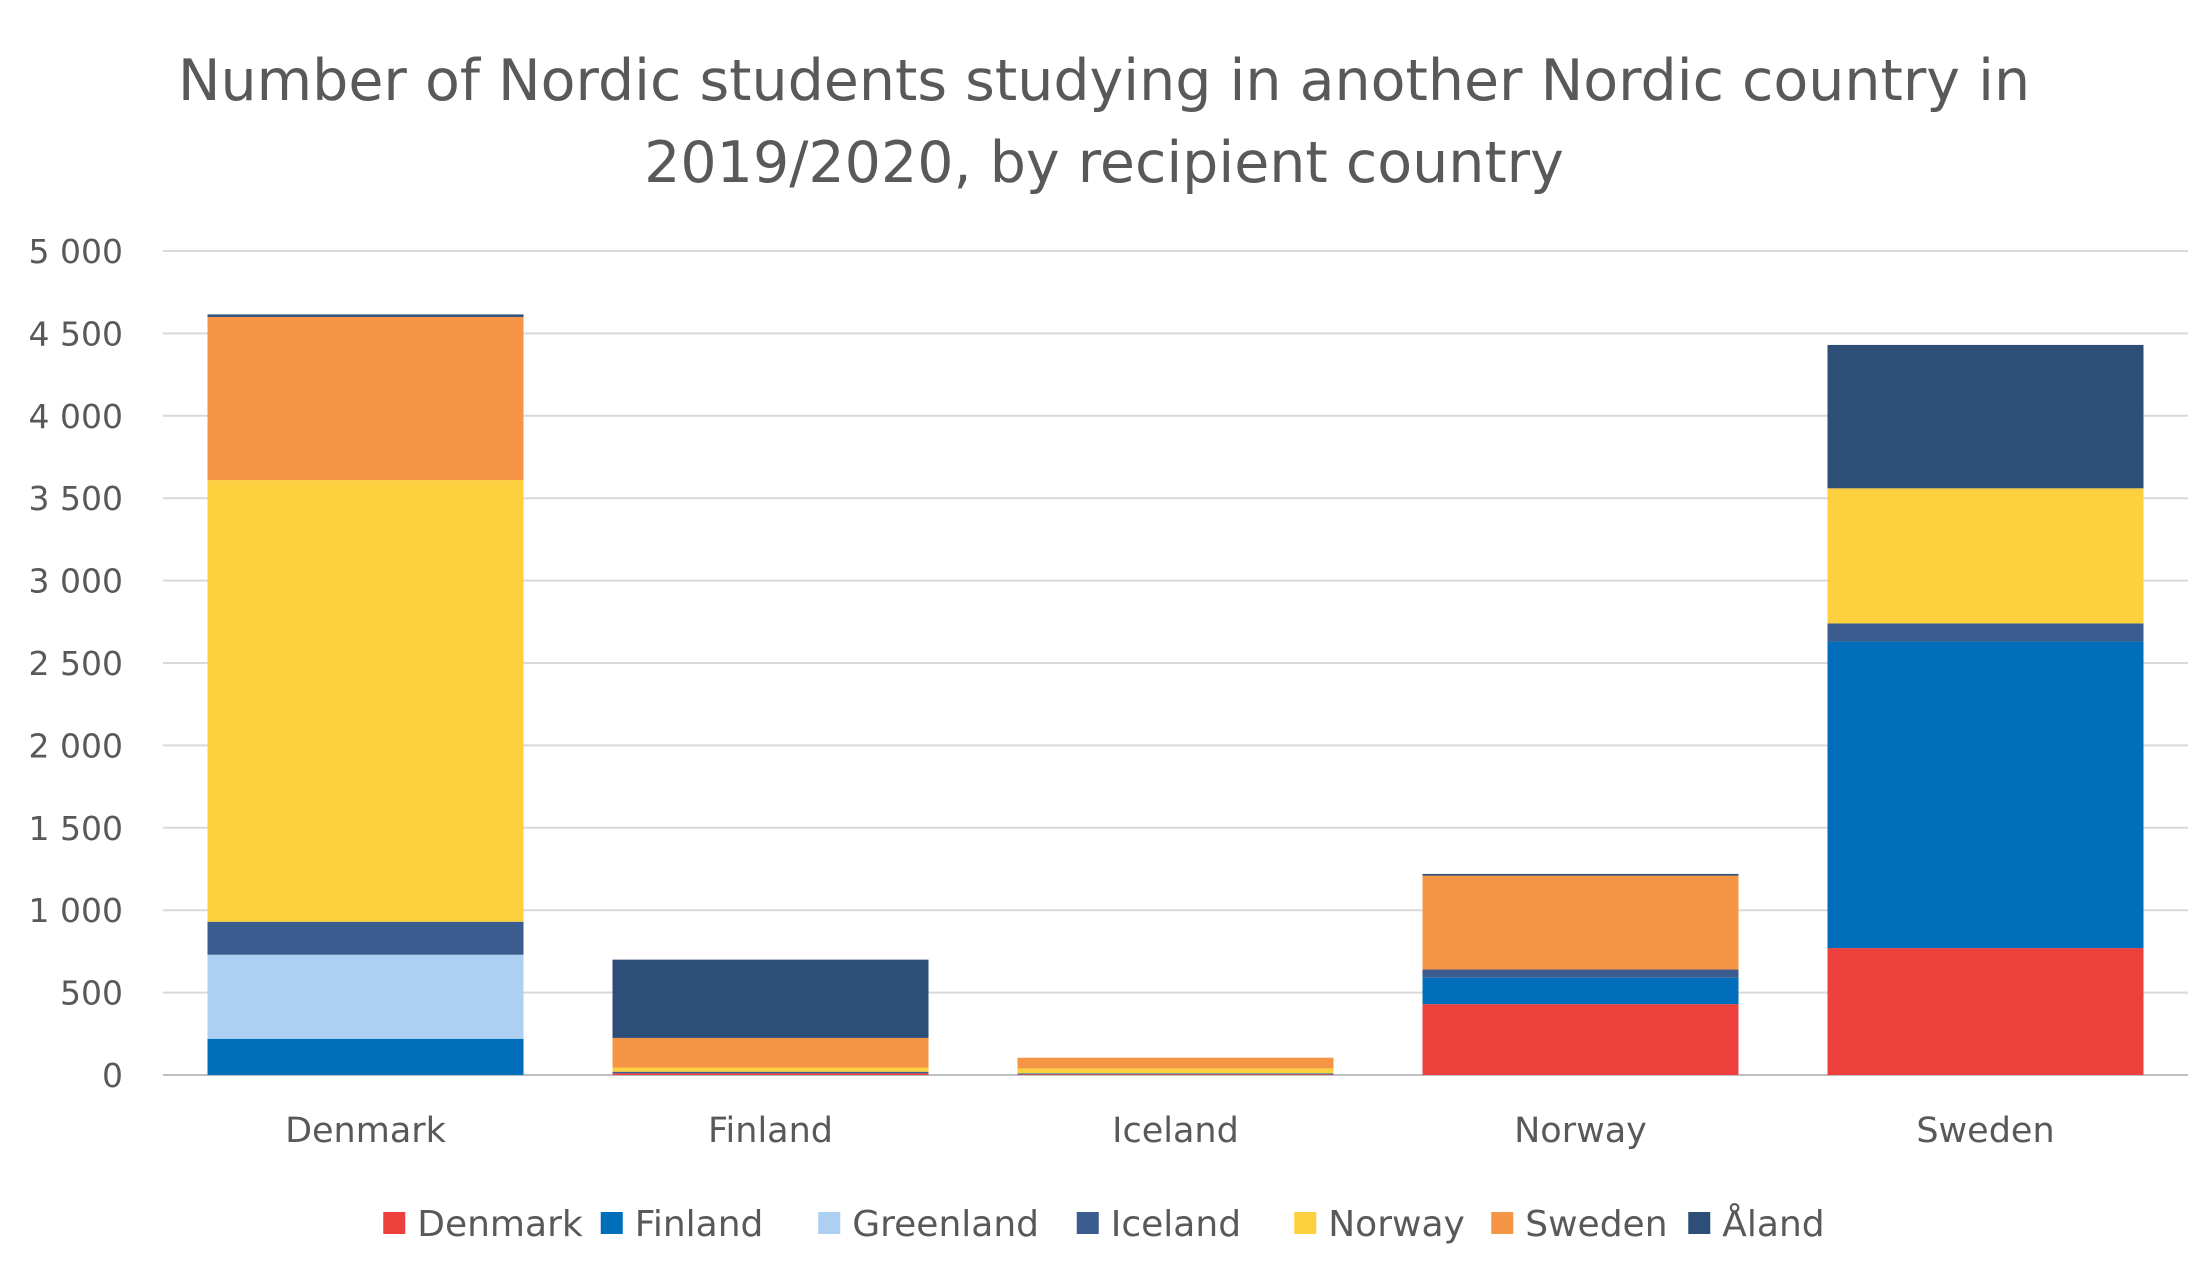  Describe the element at coordinates (1596, 1224) in the screenshot. I see `legend-label: Sweden` at that location.